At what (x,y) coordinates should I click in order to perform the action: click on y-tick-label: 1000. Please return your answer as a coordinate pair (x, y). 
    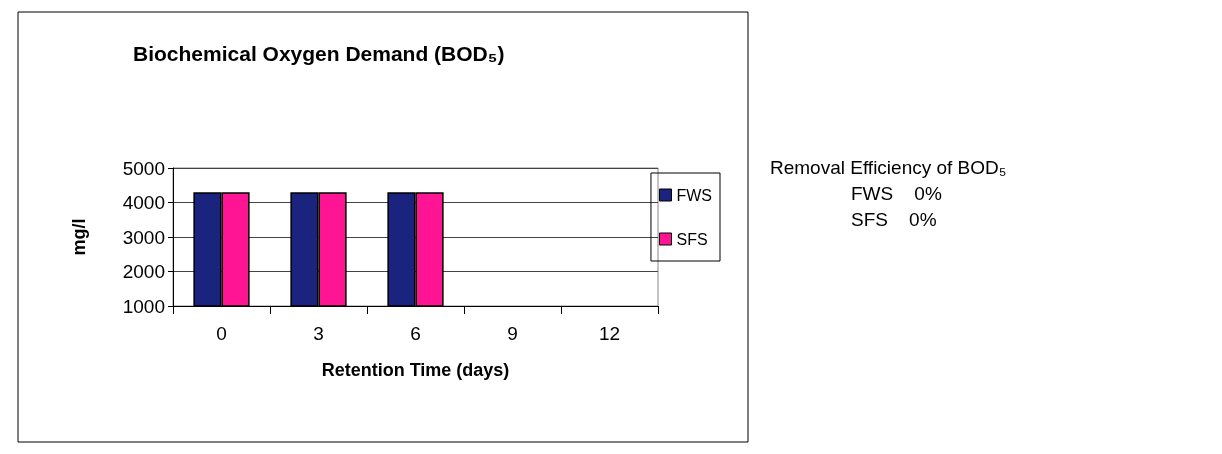
    Looking at the image, I should click on (143, 306).